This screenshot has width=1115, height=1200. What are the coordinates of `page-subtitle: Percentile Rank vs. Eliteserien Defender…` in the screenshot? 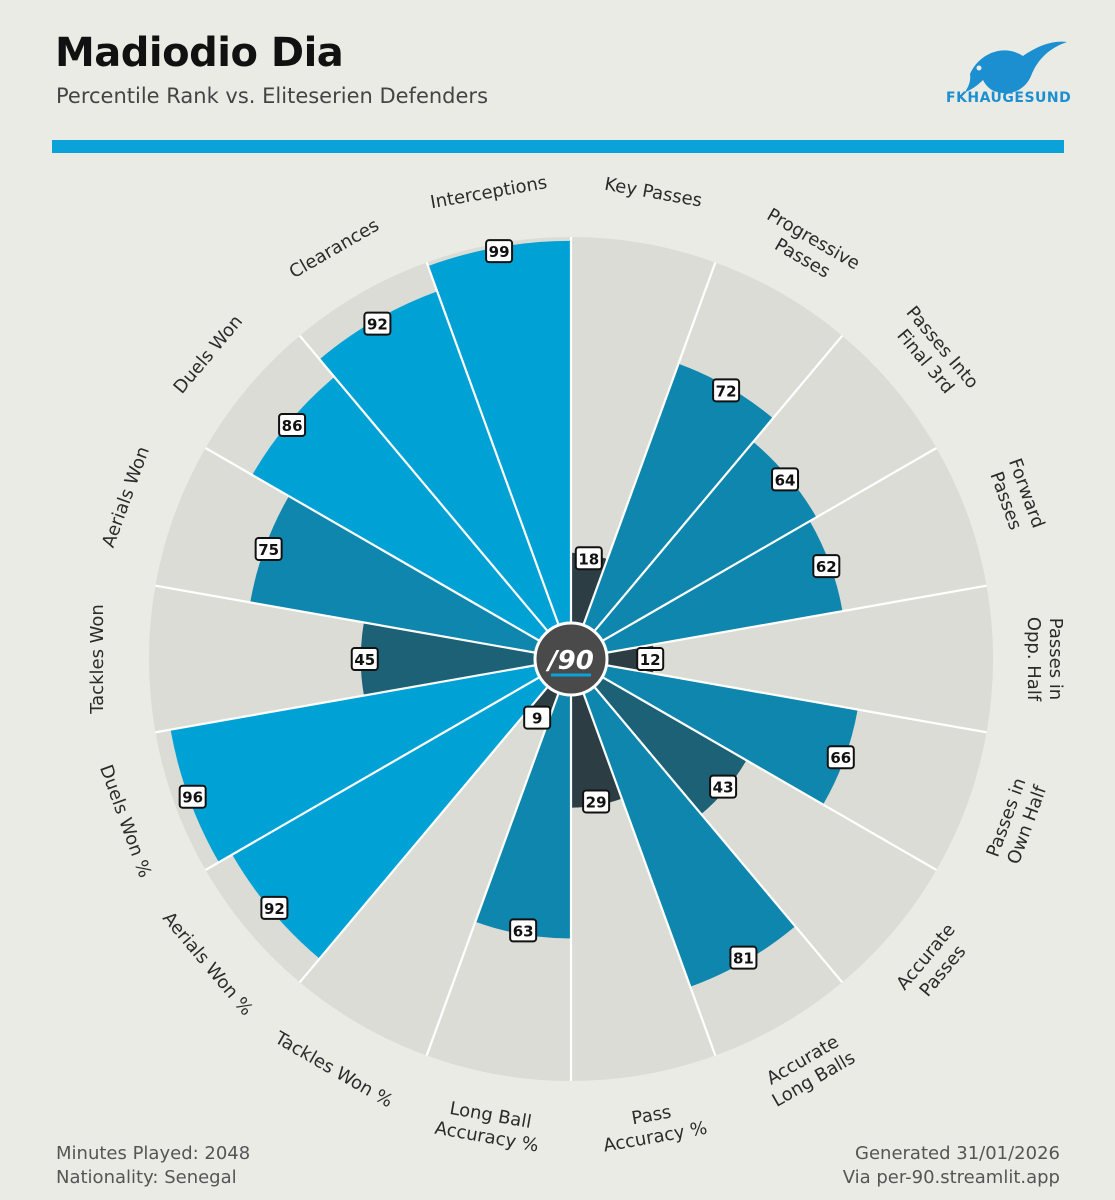 It's located at (272, 96).